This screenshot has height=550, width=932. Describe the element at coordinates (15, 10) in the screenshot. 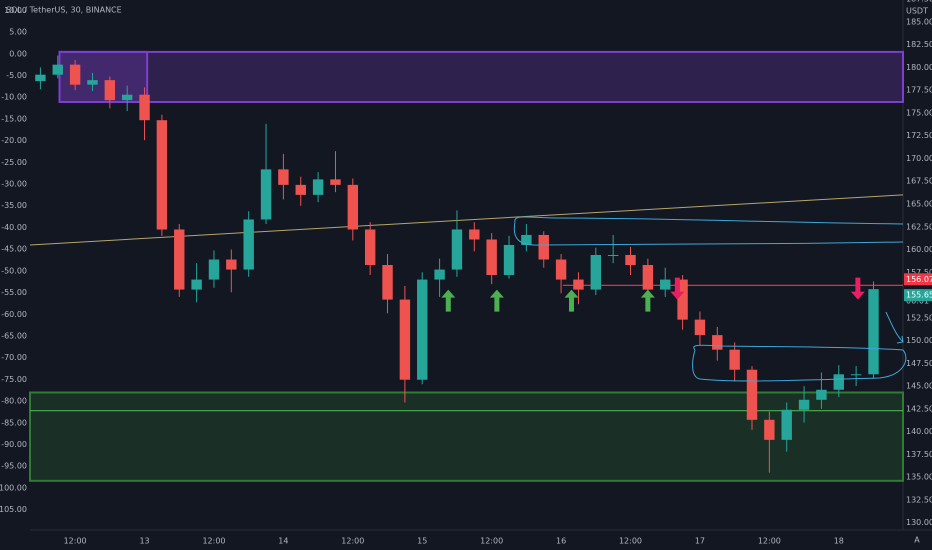

I see `y-tick-label: 10.00` at that location.